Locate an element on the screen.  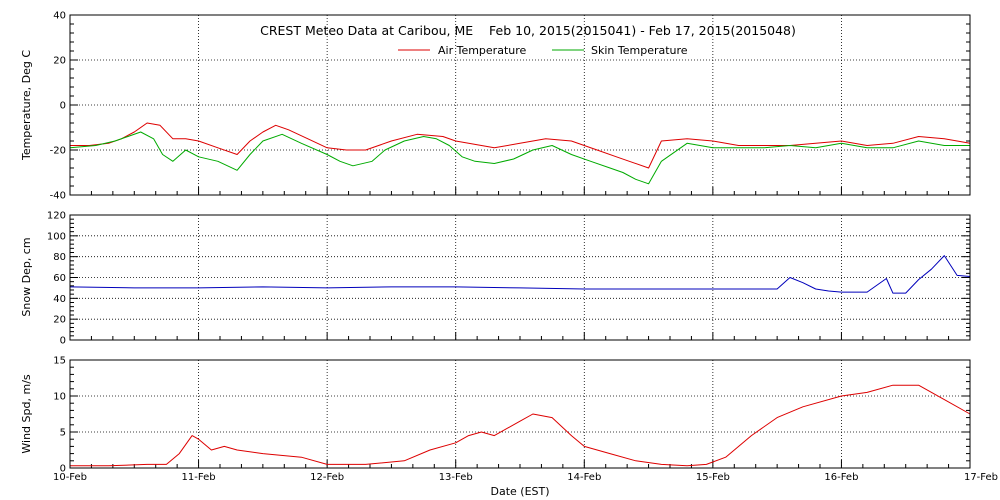
temperature-series is located at coordinates (520, 153).